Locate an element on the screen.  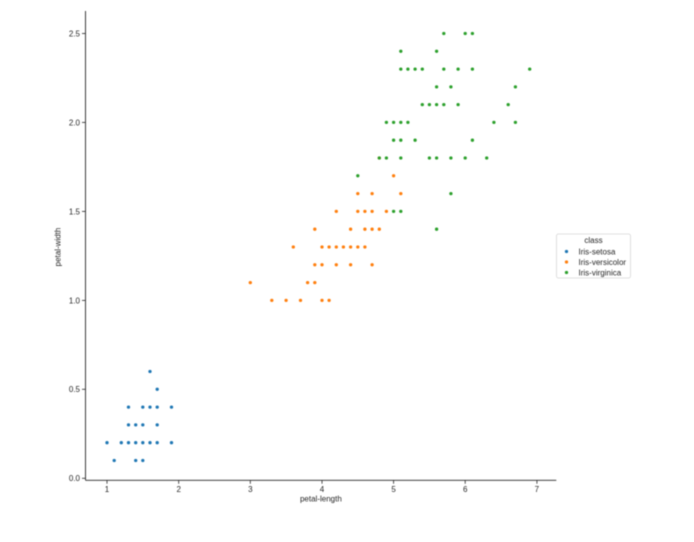
svg-text: 2.5 is located at coordinates (75, 33).